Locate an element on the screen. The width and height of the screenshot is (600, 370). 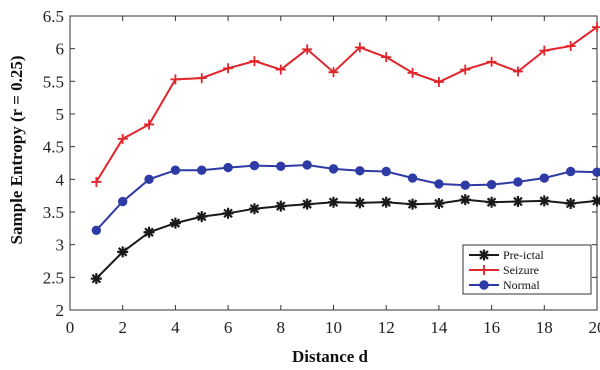
x-tick-label: 10 is located at coordinates (333, 327).